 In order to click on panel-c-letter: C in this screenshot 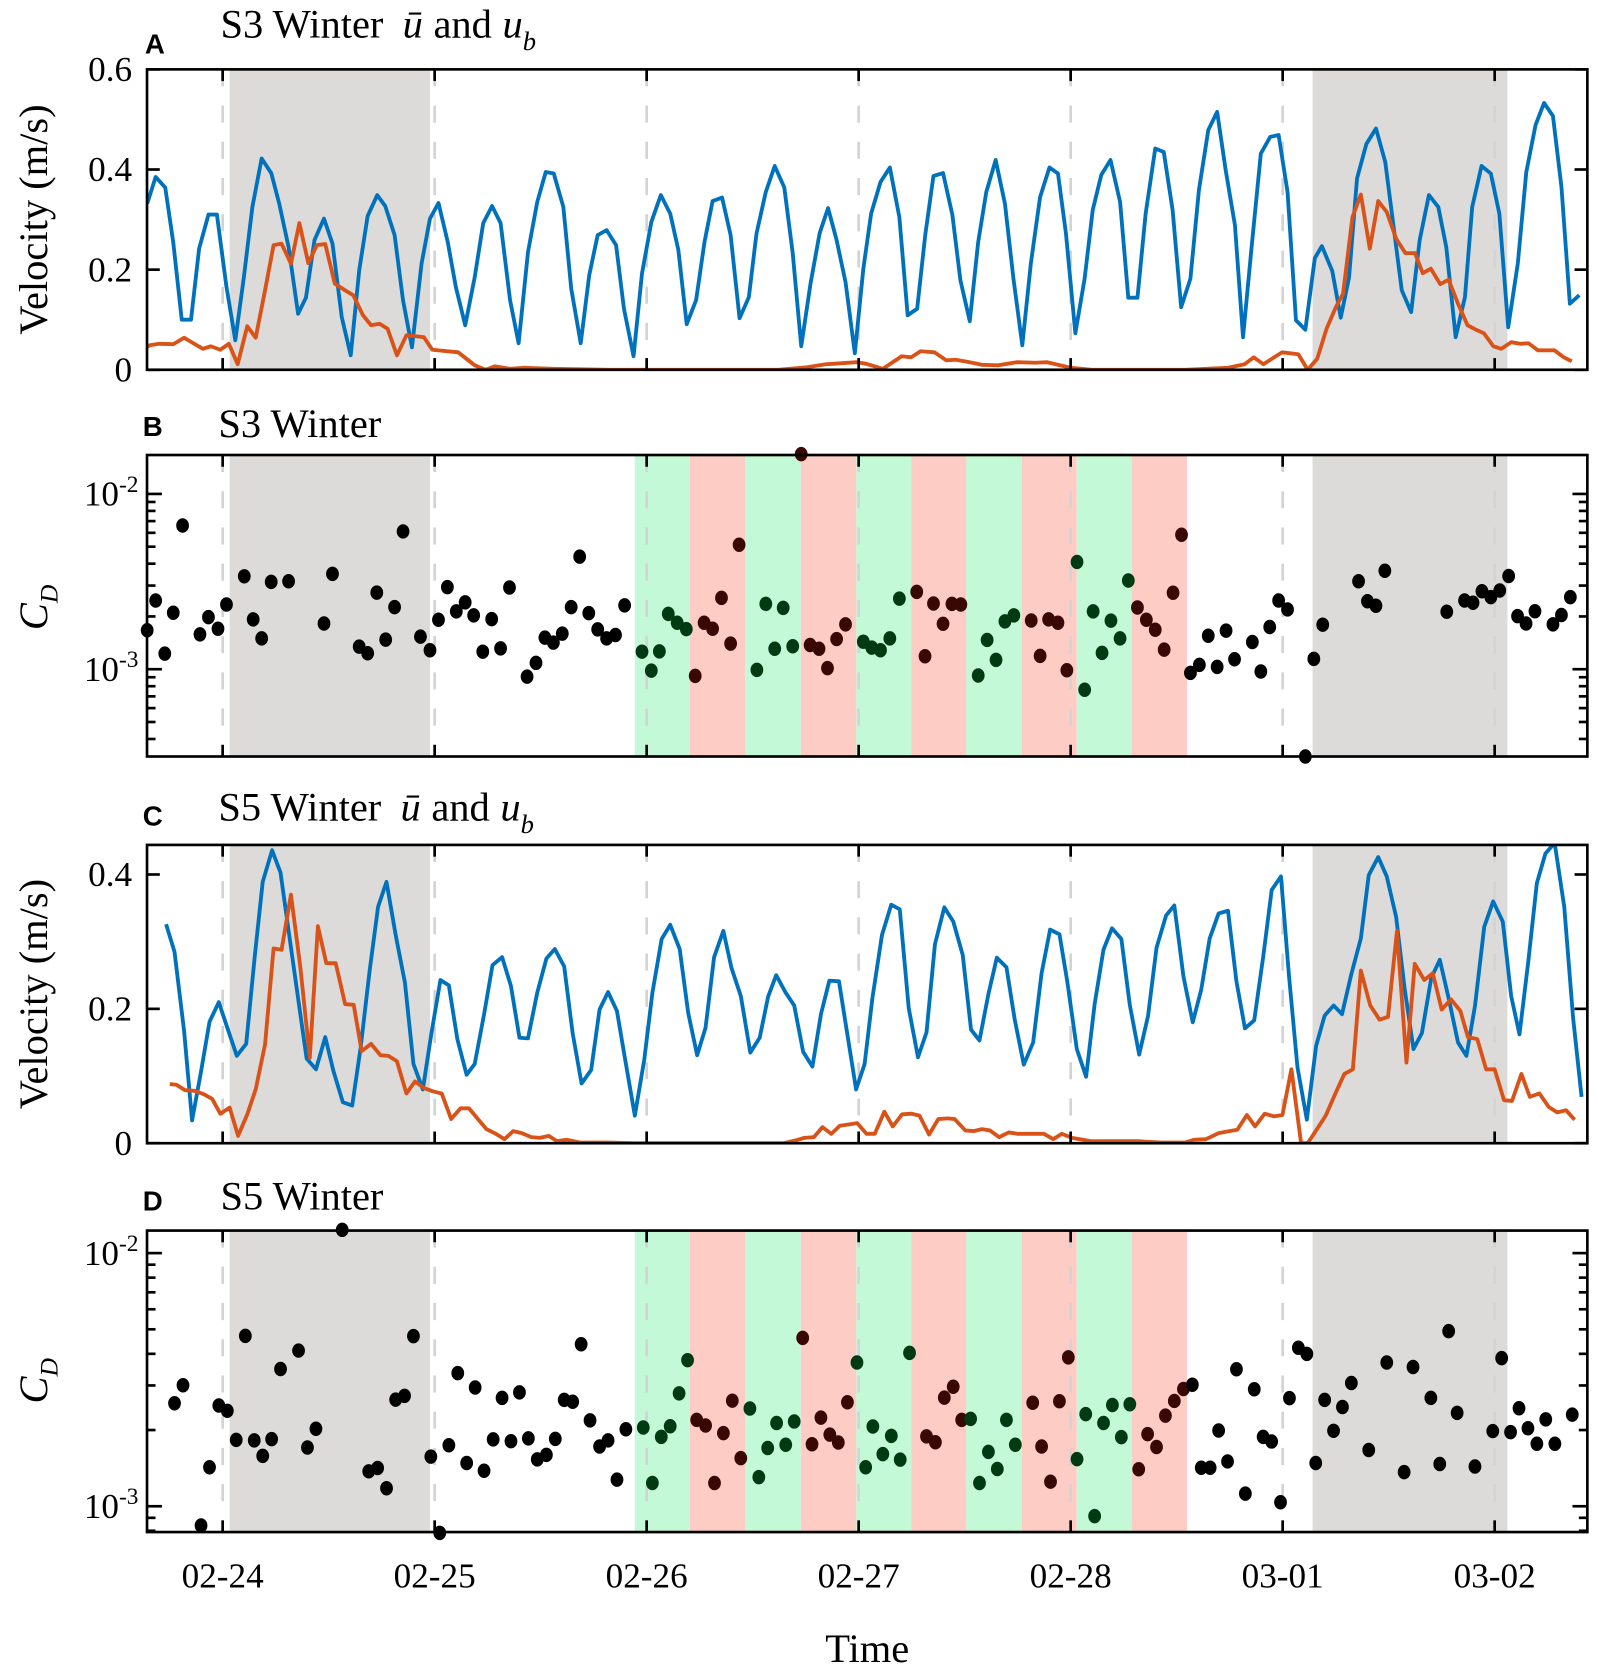, I will do `click(153, 816)`.